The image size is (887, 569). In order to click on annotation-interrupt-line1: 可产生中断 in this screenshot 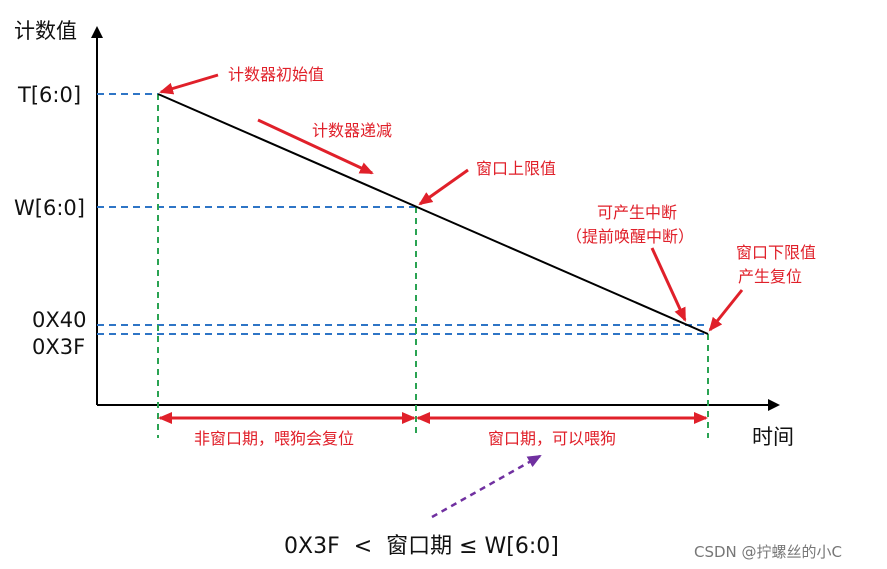, I will do `click(637, 212)`.